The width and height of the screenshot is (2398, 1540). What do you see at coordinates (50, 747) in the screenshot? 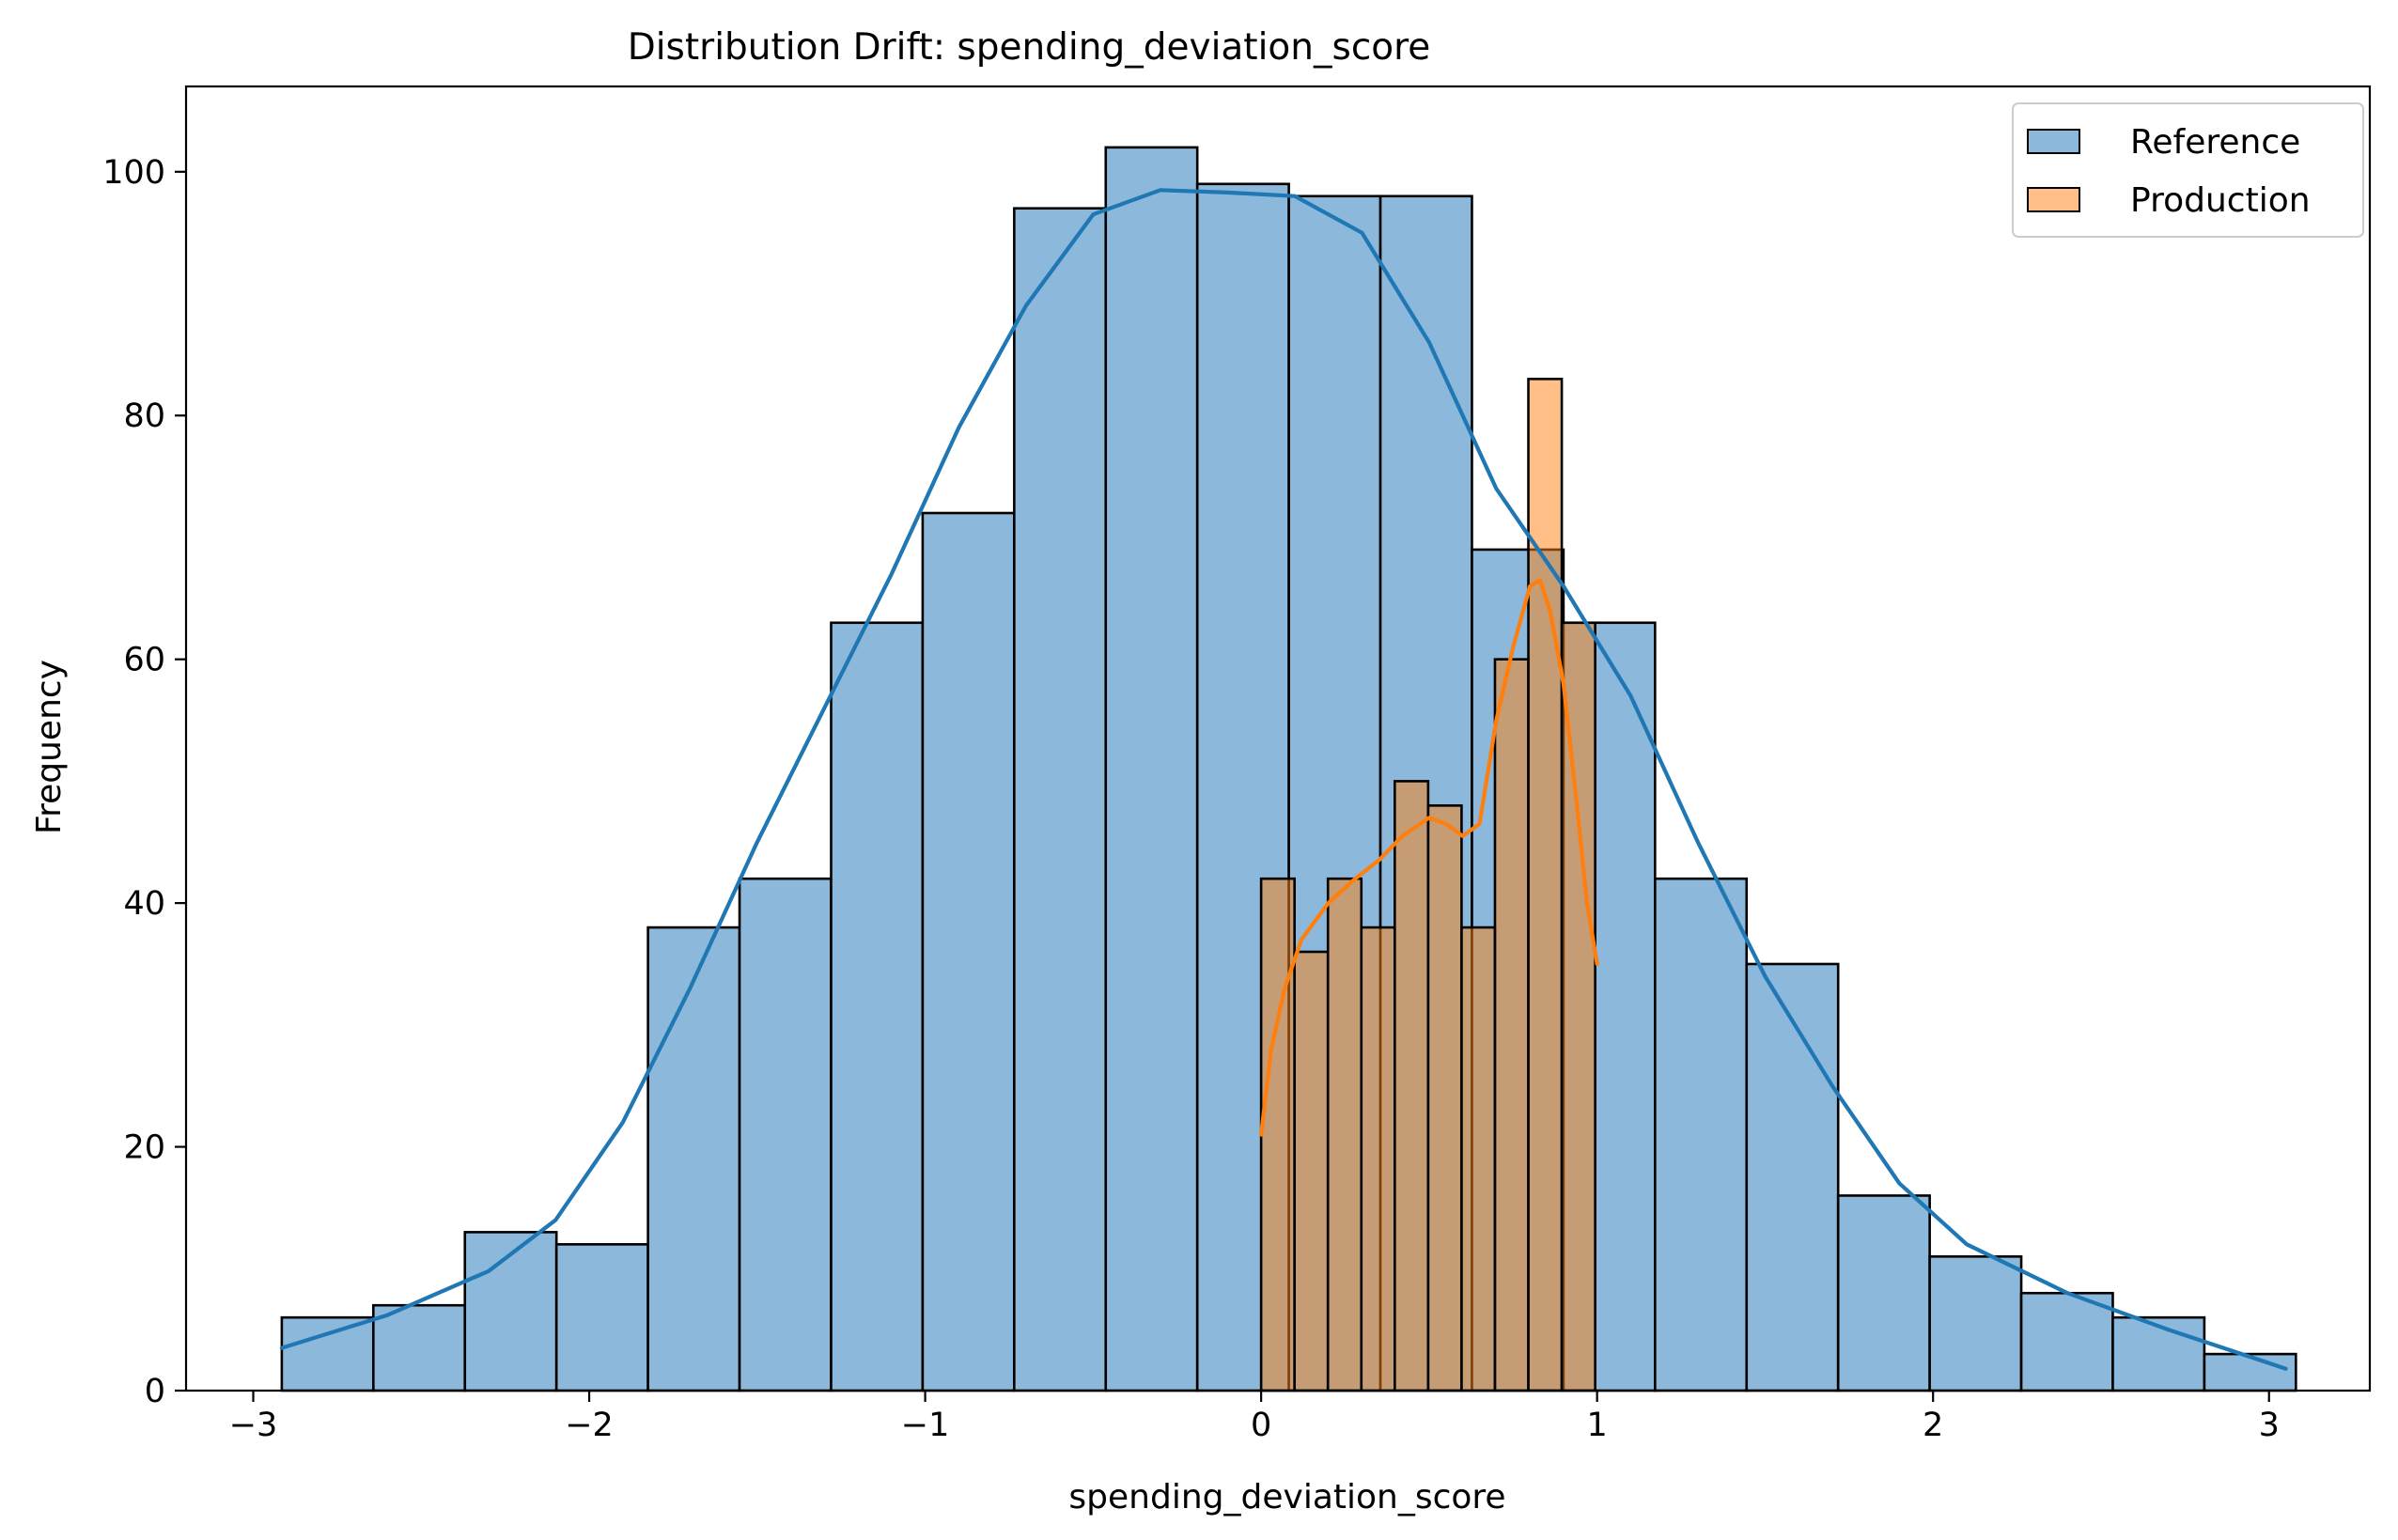
I see `y-axis-label: Frequency` at bounding box center [50, 747].